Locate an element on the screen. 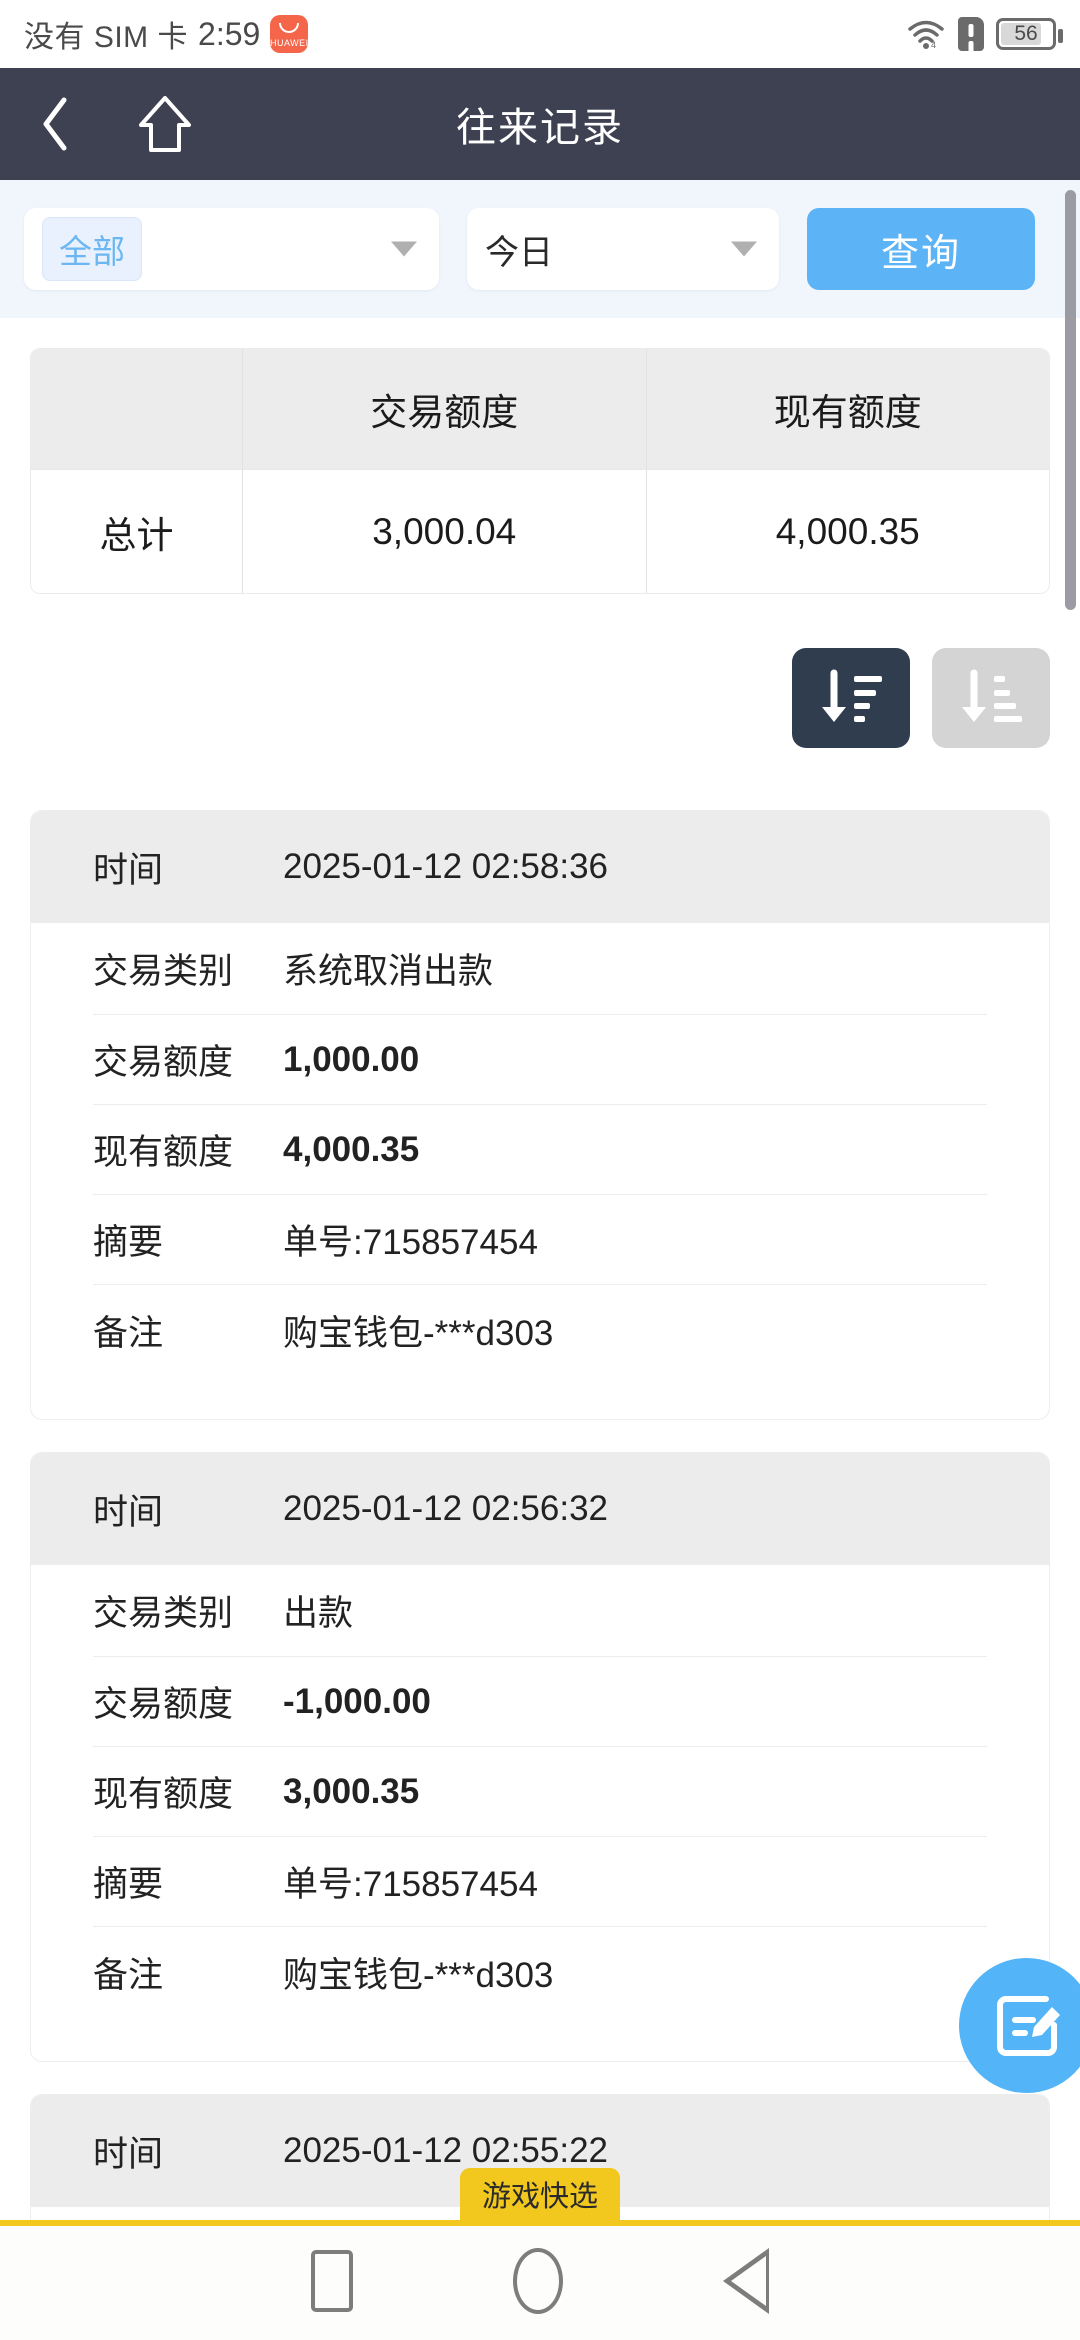 This screenshot has width=1080, height=2340. sort-ascending-button is located at coordinates (991, 698).